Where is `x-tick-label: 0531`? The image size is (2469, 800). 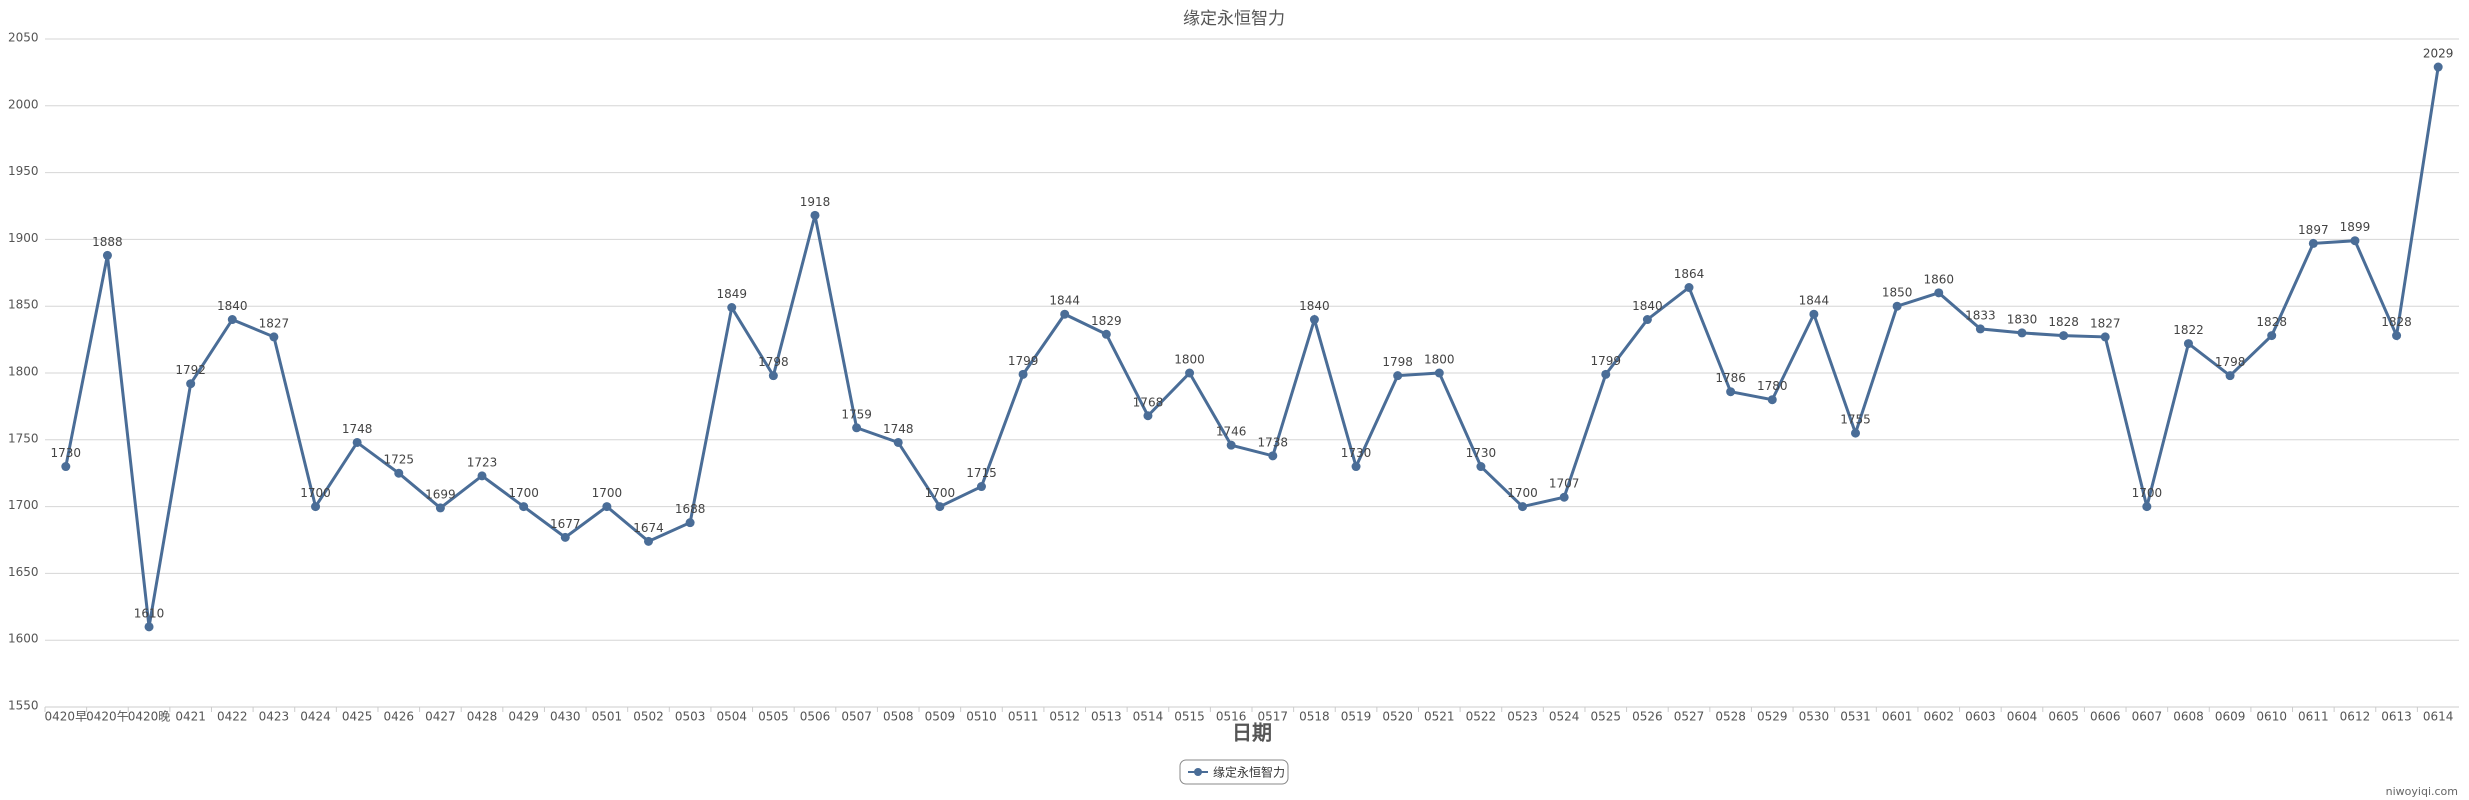
x-tick-label: 0531 is located at coordinates (1855, 717).